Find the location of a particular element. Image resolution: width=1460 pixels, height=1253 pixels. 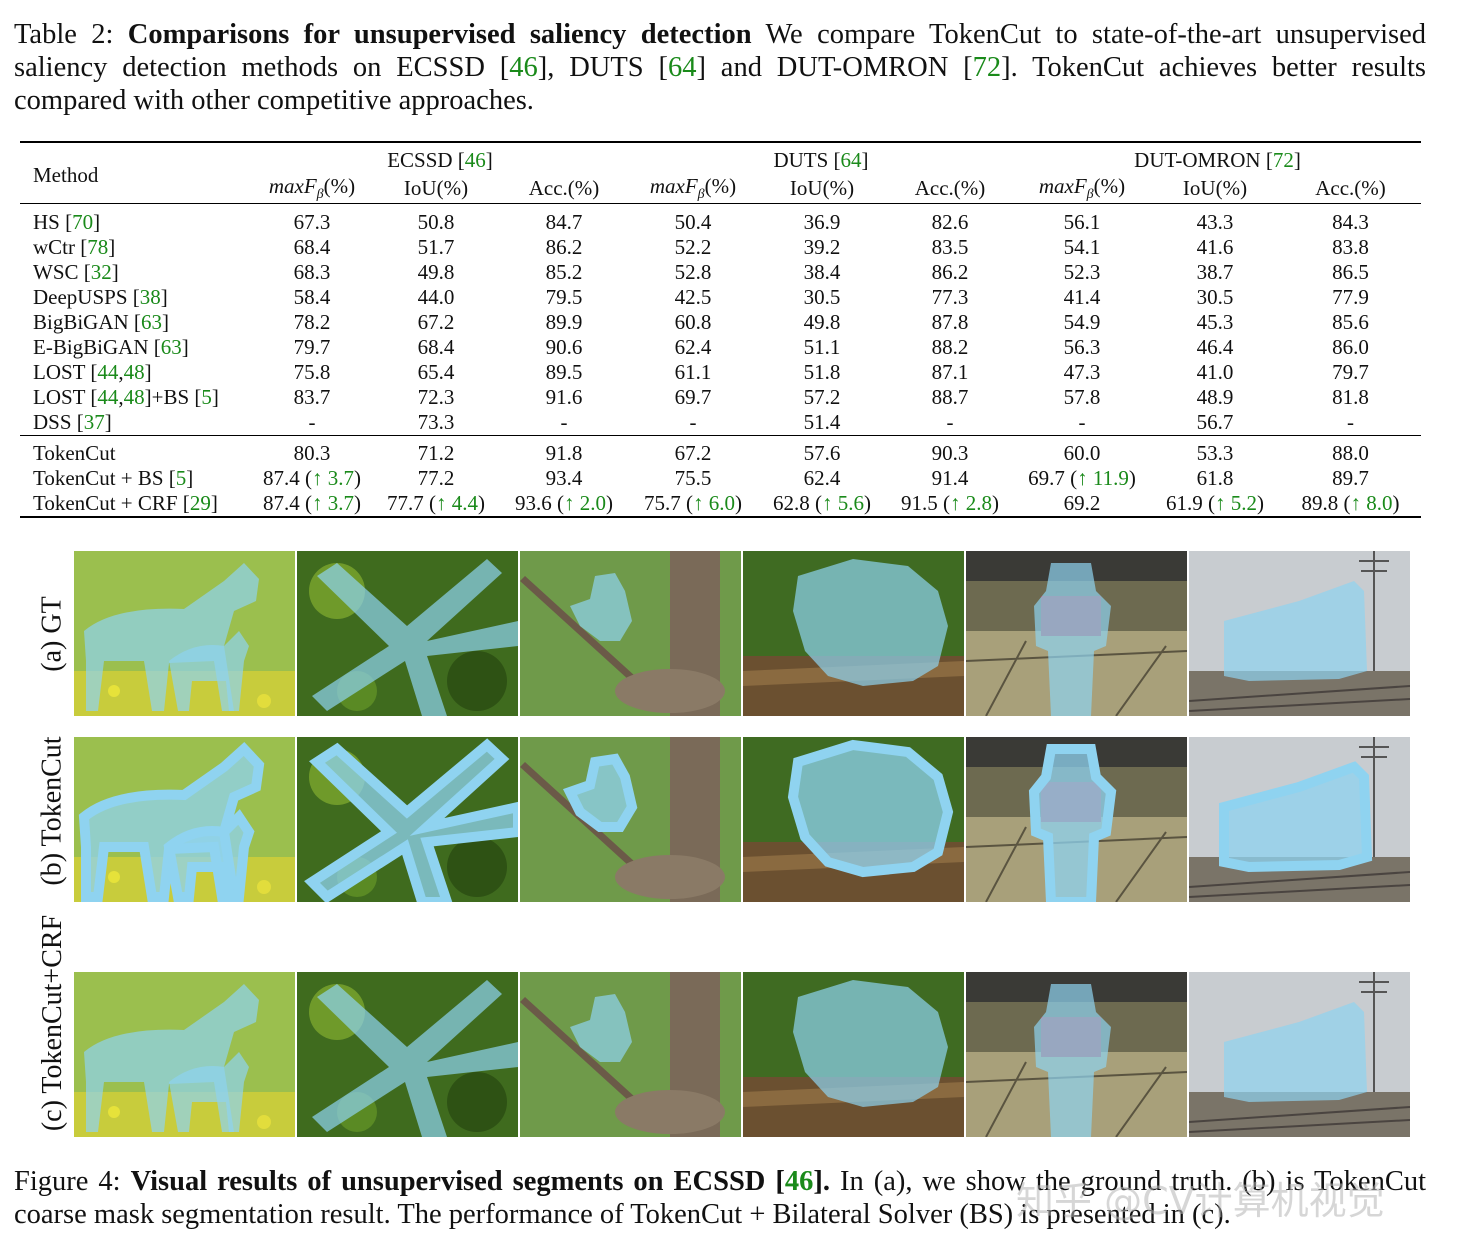

table-cell: 77.7 (↑ 4.4) is located at coordinates (436, 505).